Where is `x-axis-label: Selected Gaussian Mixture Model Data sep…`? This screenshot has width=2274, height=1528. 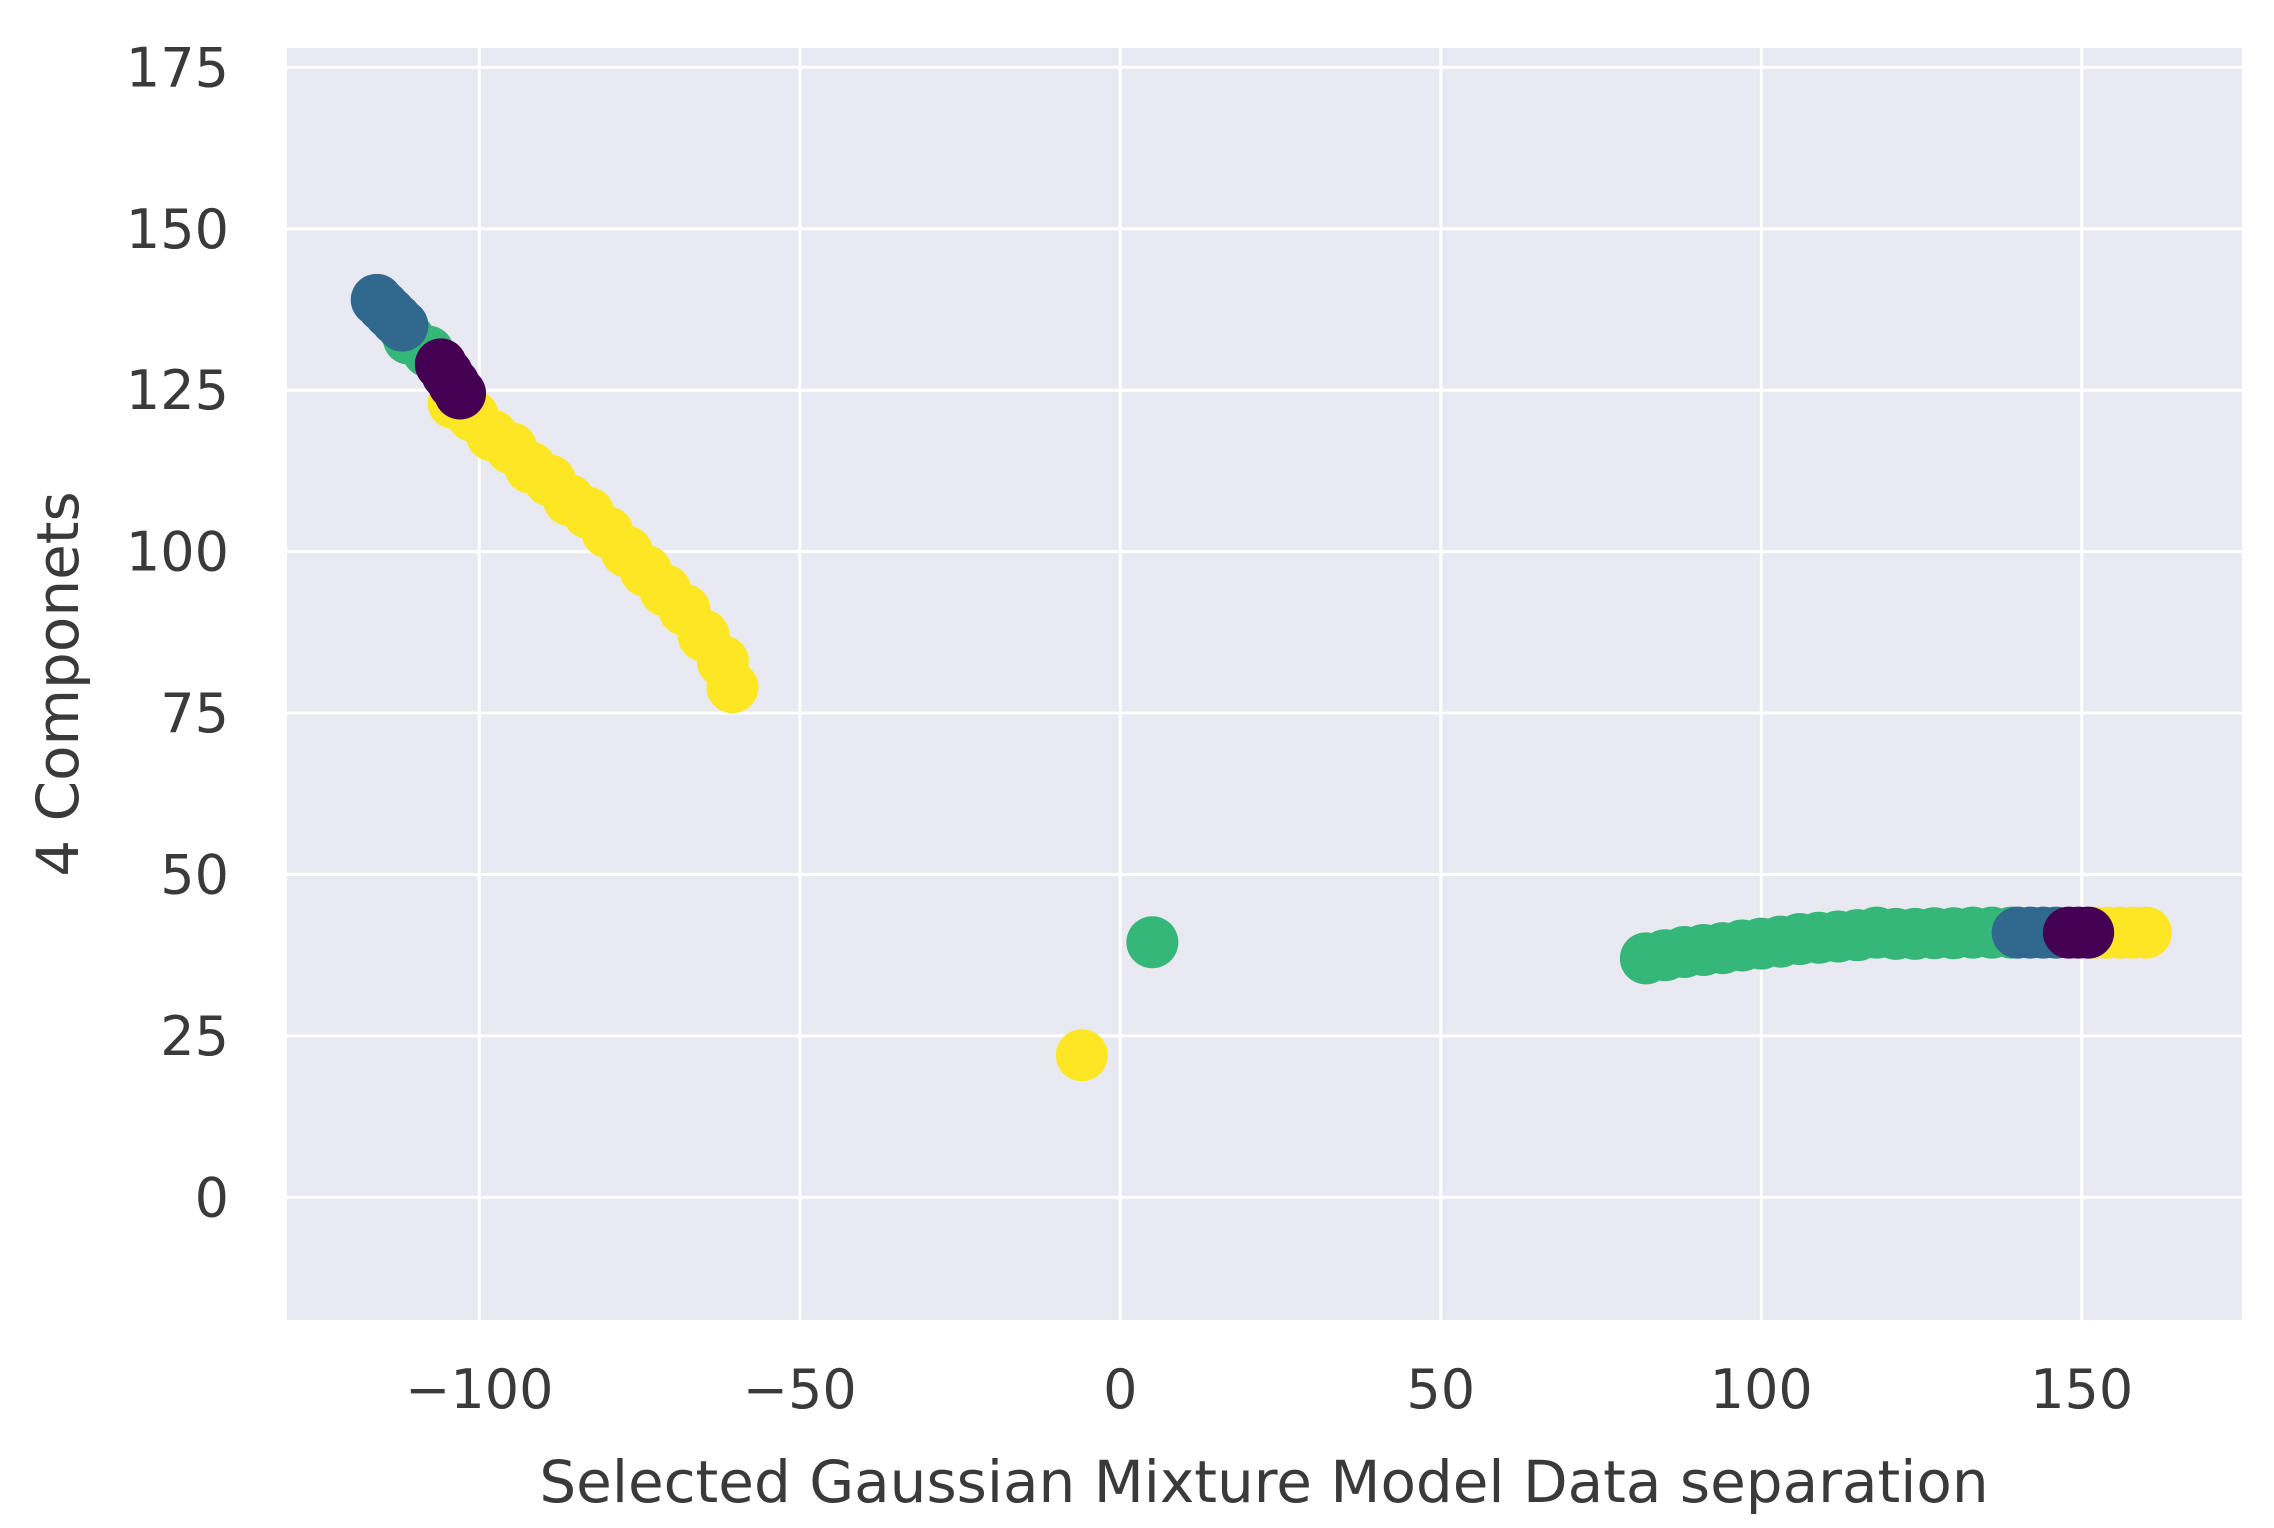
x-axis-label: Selected Gaussian Mixture Model Data sep… is located at coordinates (1263, 1482).